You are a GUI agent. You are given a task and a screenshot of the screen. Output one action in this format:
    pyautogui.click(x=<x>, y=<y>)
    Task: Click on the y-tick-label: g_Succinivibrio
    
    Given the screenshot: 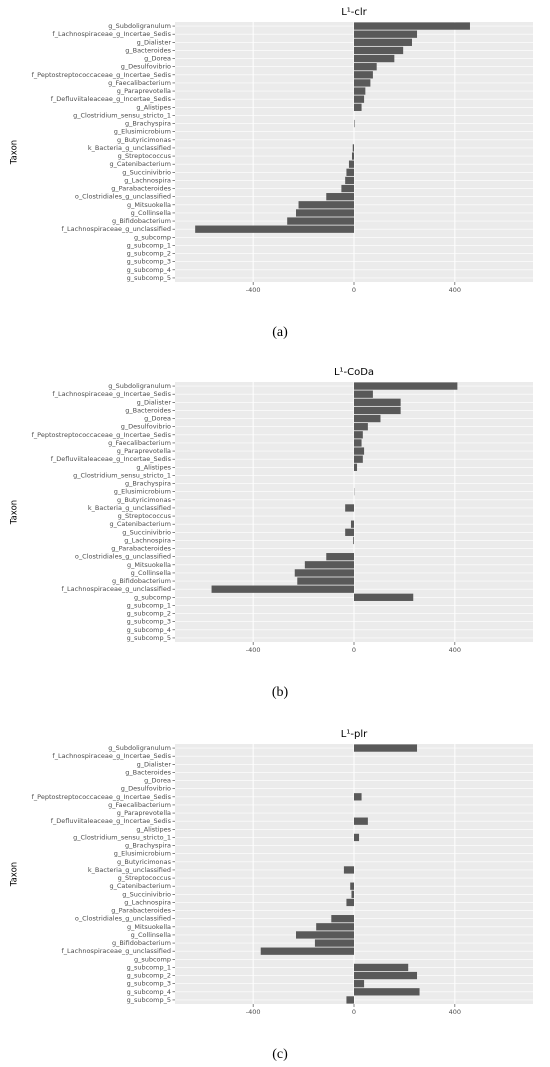 What is the action you would take?
    pyautogui.click(x=146, y=894)
    